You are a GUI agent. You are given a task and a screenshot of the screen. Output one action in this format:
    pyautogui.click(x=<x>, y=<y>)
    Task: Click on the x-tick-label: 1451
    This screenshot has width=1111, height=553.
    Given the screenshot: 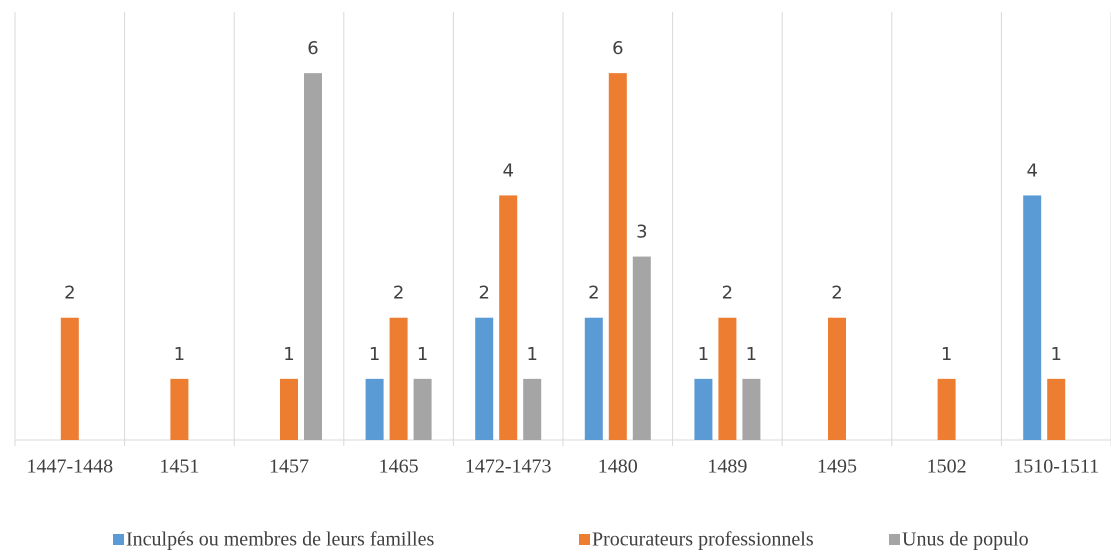 What is the action you would take?
    pyautogui.click(x=179, y=467)
    